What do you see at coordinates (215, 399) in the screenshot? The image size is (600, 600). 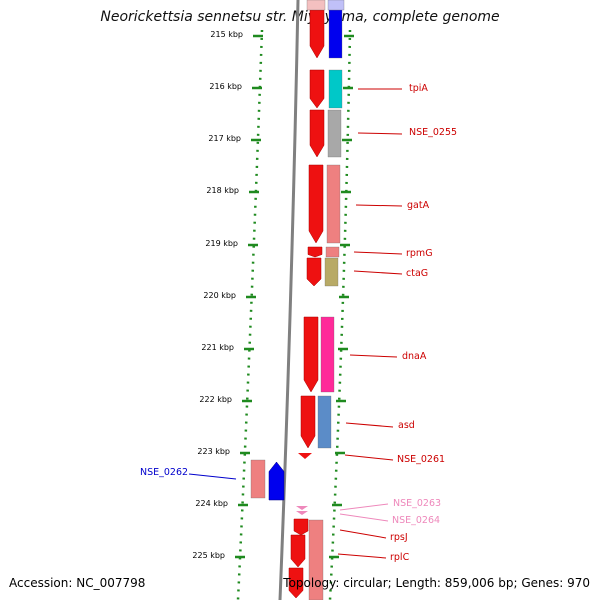 I see `tick-label: 222 kbp` at bounding box center [215, 399].